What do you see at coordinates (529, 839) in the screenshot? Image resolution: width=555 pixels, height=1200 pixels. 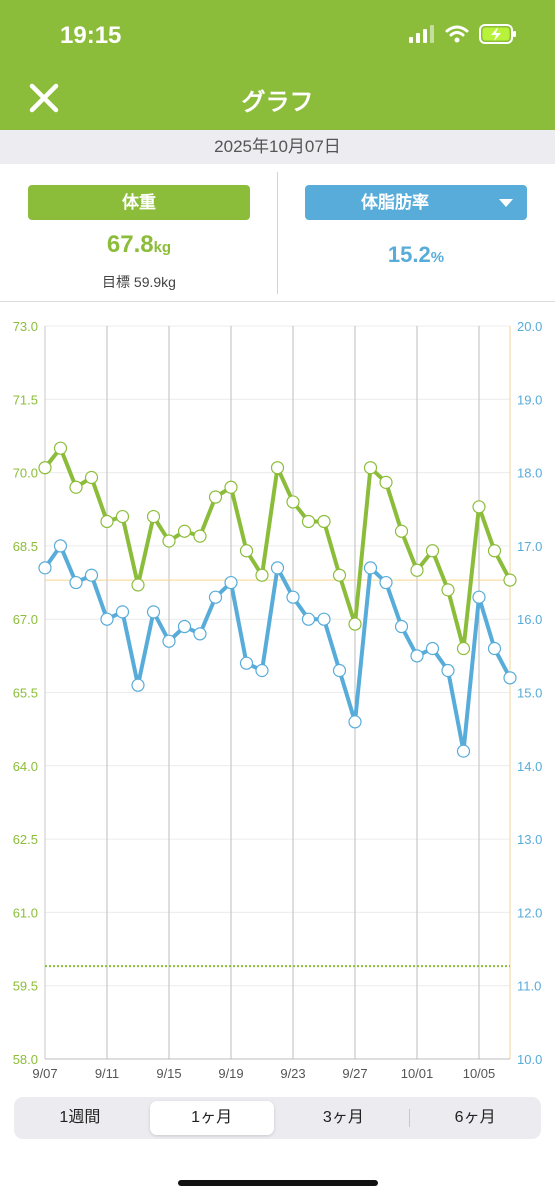 I see `y-right-tick-label: 13.0` at bounding box center [529, 839].